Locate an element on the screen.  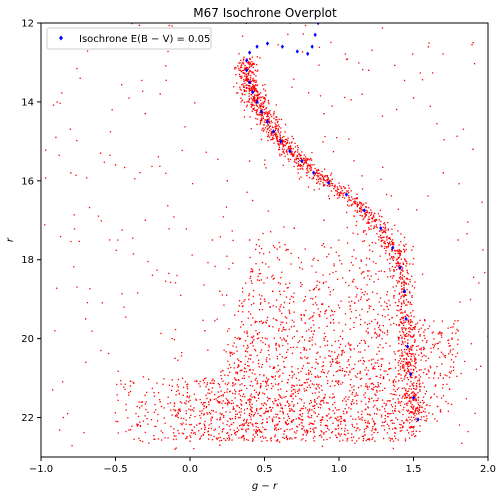
chart-title: M67 Isochrone Overplot is located at coordinates (265, 13).